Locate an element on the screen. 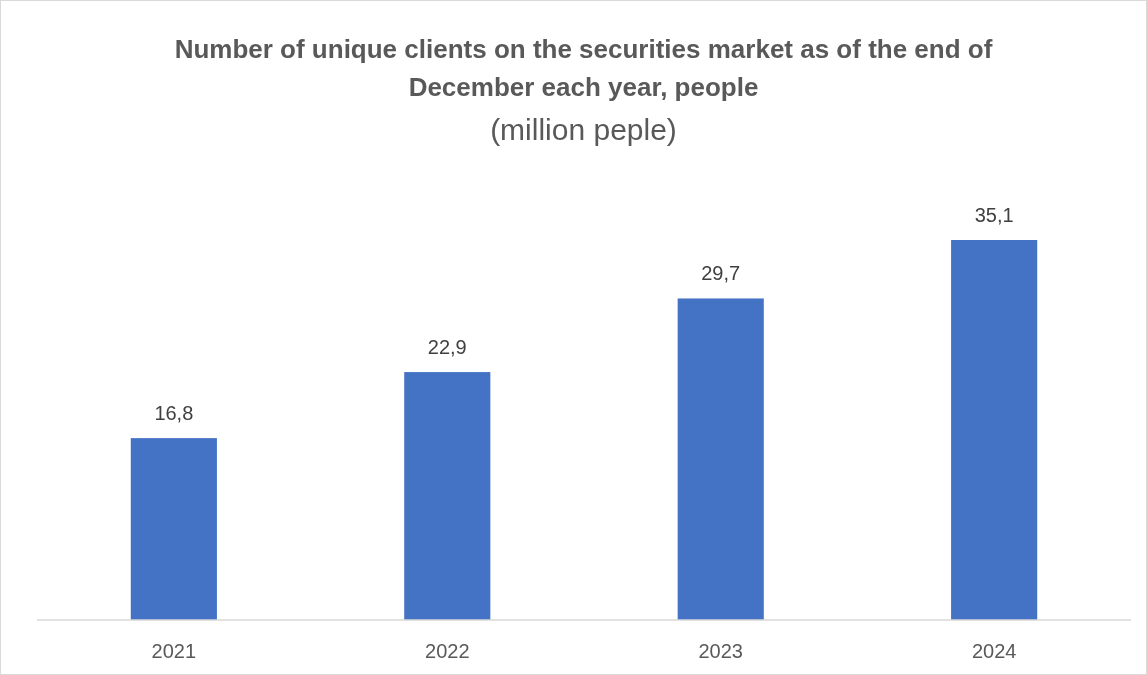 This screenshot has width=1147, height=675. x-tick-label: 2023 is located at coordinates (720, 651).